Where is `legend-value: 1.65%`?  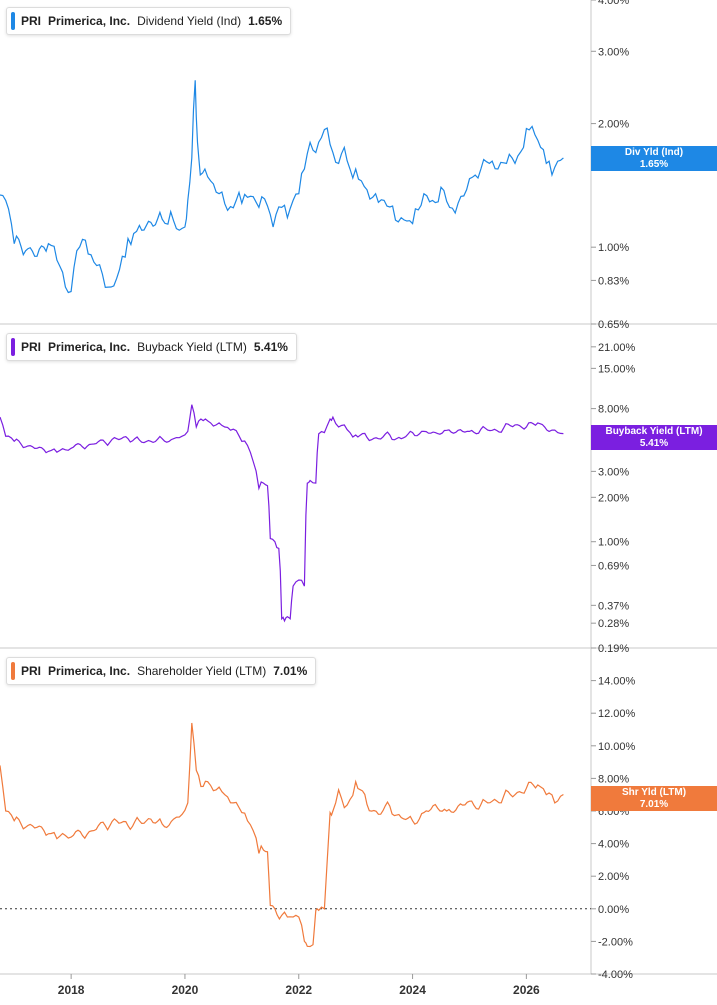
legend-value: 1.65% is located at coordinates (265, 21).